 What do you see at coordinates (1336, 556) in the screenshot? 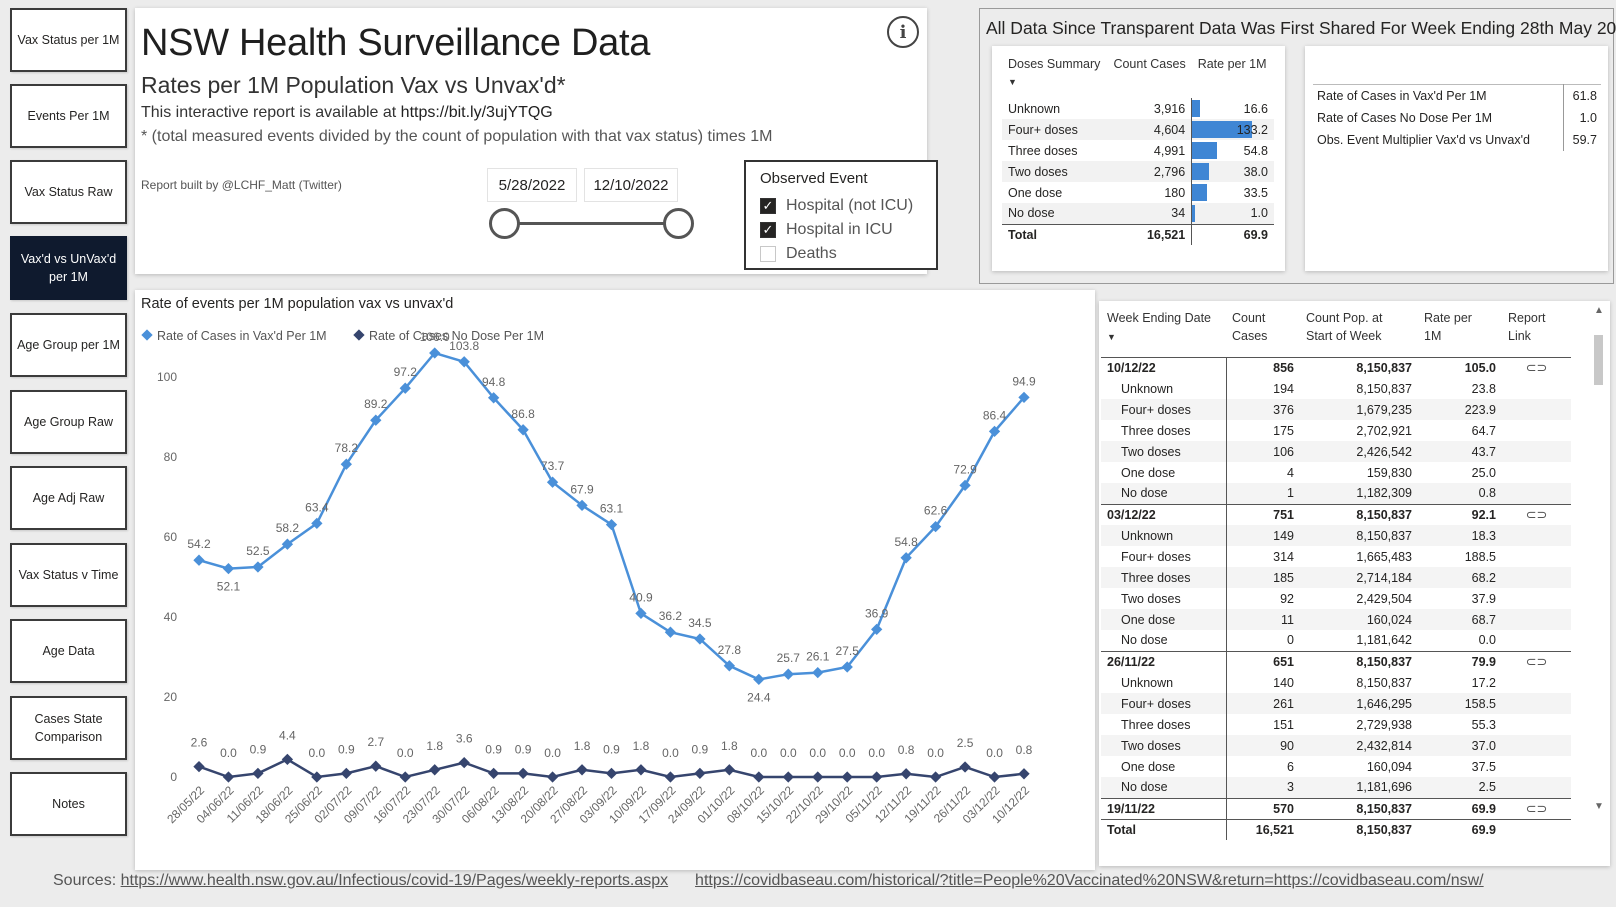
I see `week-dose-row: Four+ doses 314 1,665,483 188.5` at bounding box center [1336, 556].